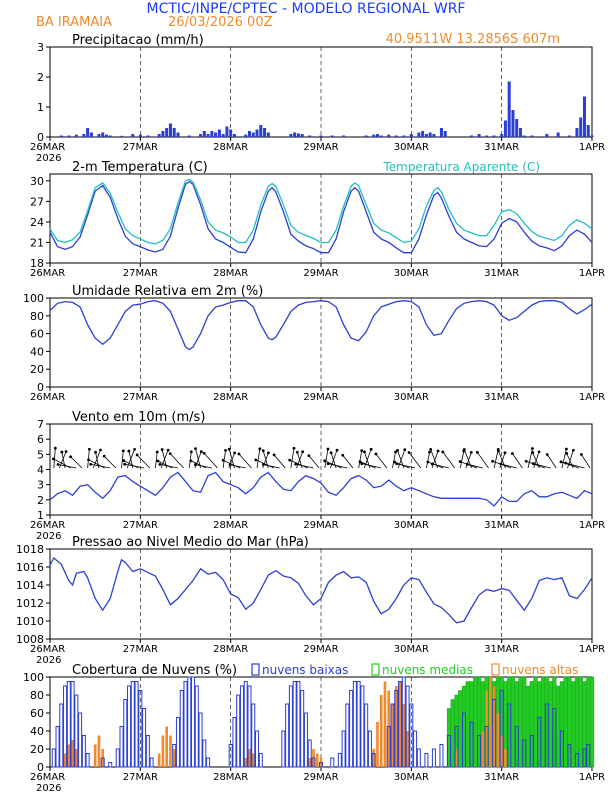 This screenshot has width=612, height=792. I want to click on legend-label: nuvens altas, so click(540, 670).